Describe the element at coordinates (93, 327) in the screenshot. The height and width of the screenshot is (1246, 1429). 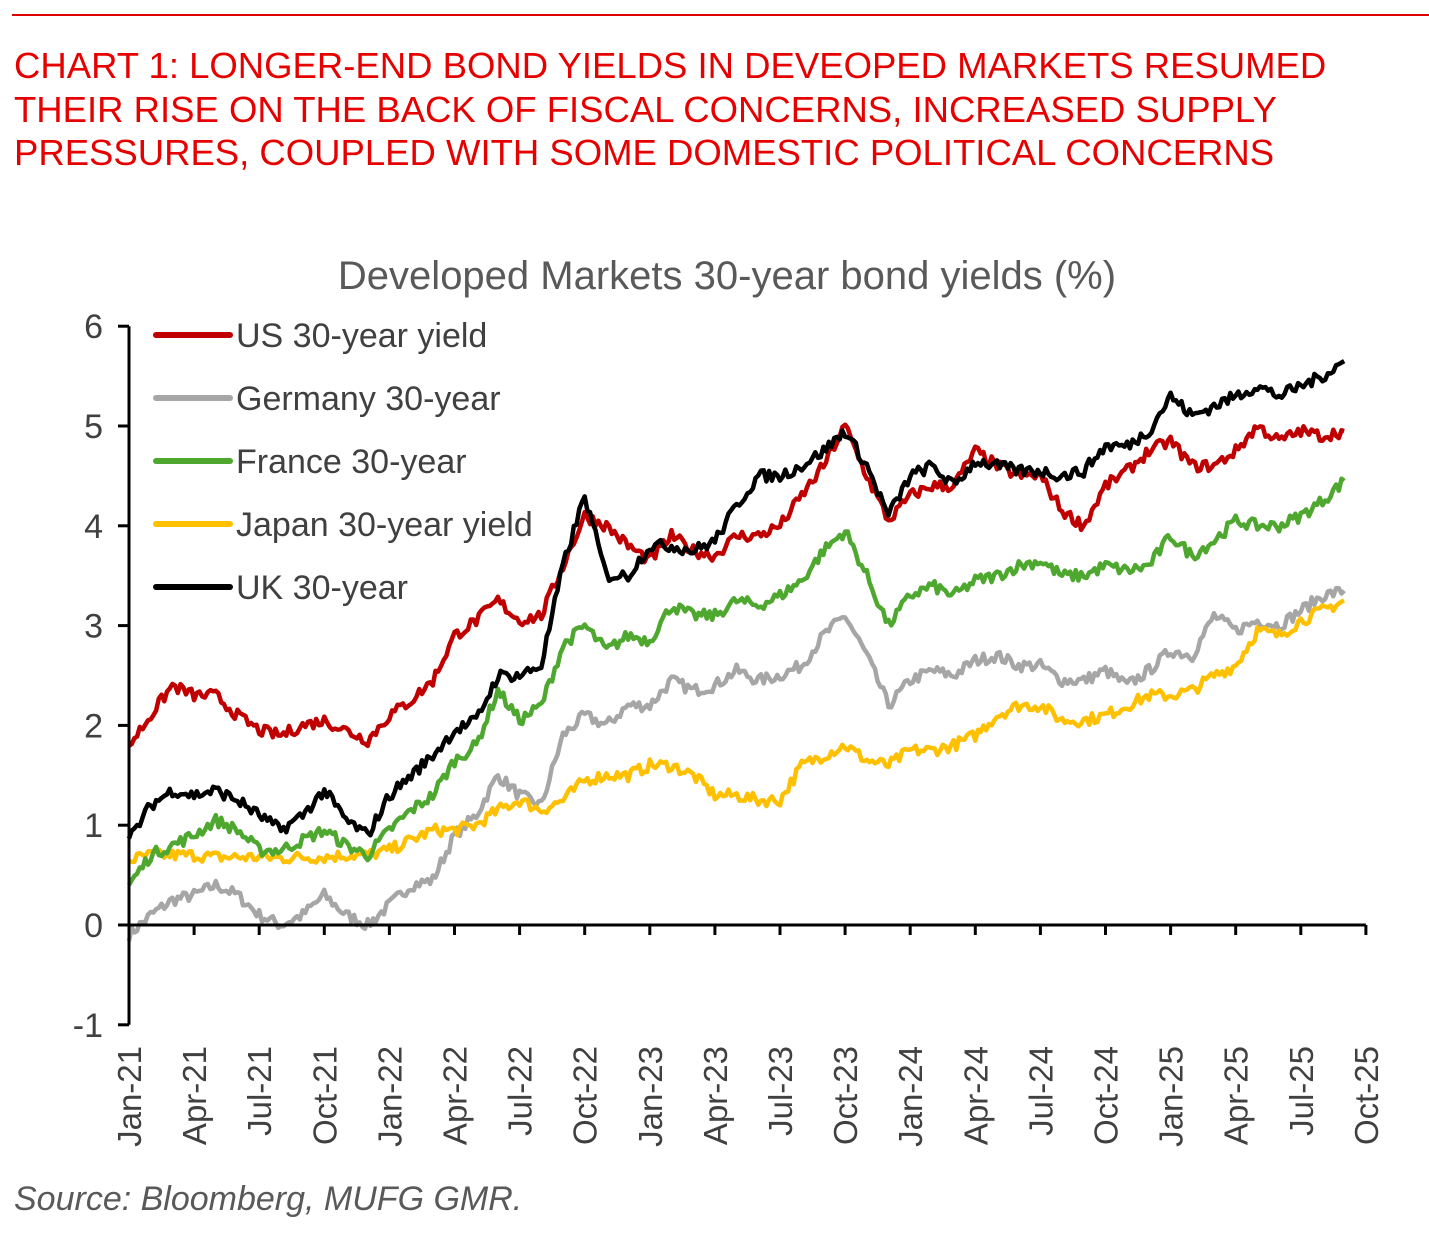
I see `y-tick-label: 6` at that location.